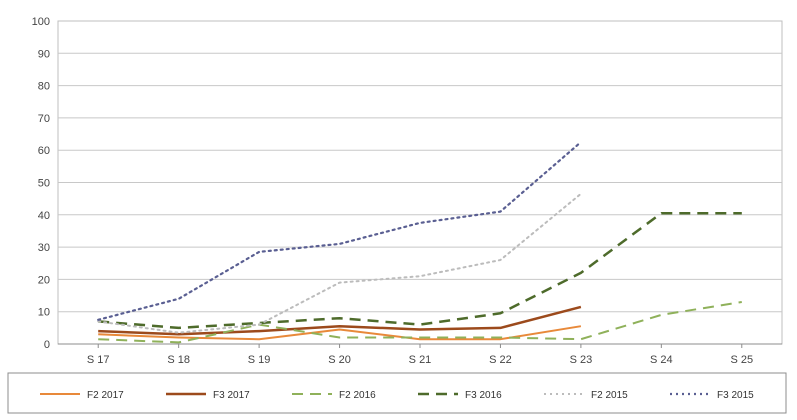 The width and height of the screenshot is (797, 420). I want to click on y-axis-ticks: 0 10 20 30 40 50 60 70 80 90 100, so click(41, 183).